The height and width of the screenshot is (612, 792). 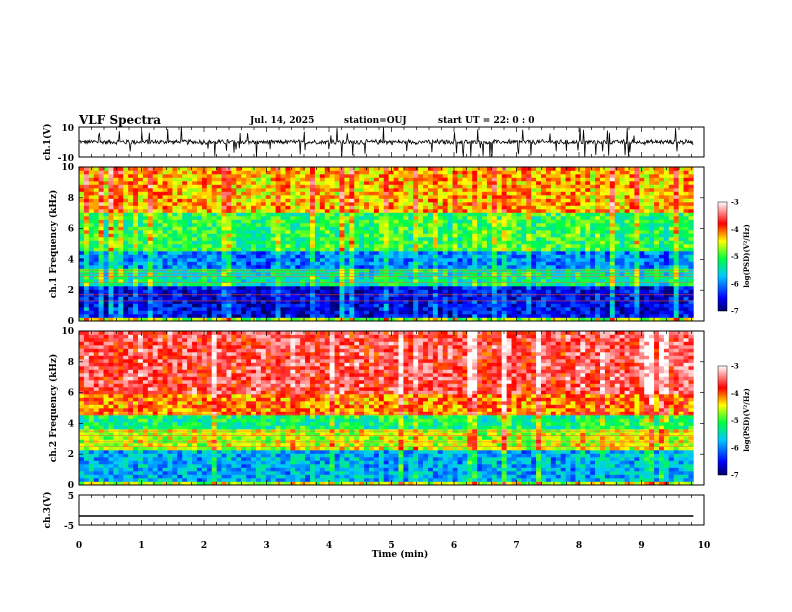 What do you see at coordinates (66, 159) in the screenshot?
I see `ch1-ytick-bottom: -10` at bounding box center [66, 159].